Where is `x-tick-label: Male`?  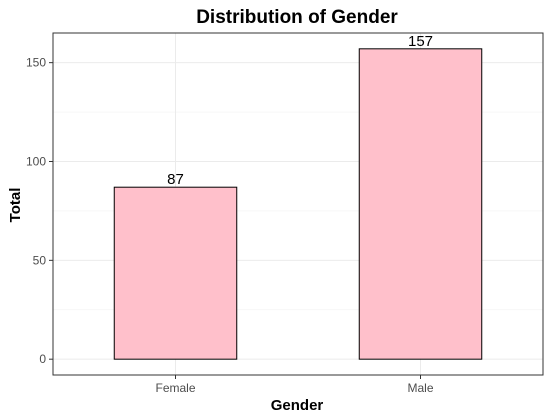 x-tick-label: Male is located at coordinates (420, 388).